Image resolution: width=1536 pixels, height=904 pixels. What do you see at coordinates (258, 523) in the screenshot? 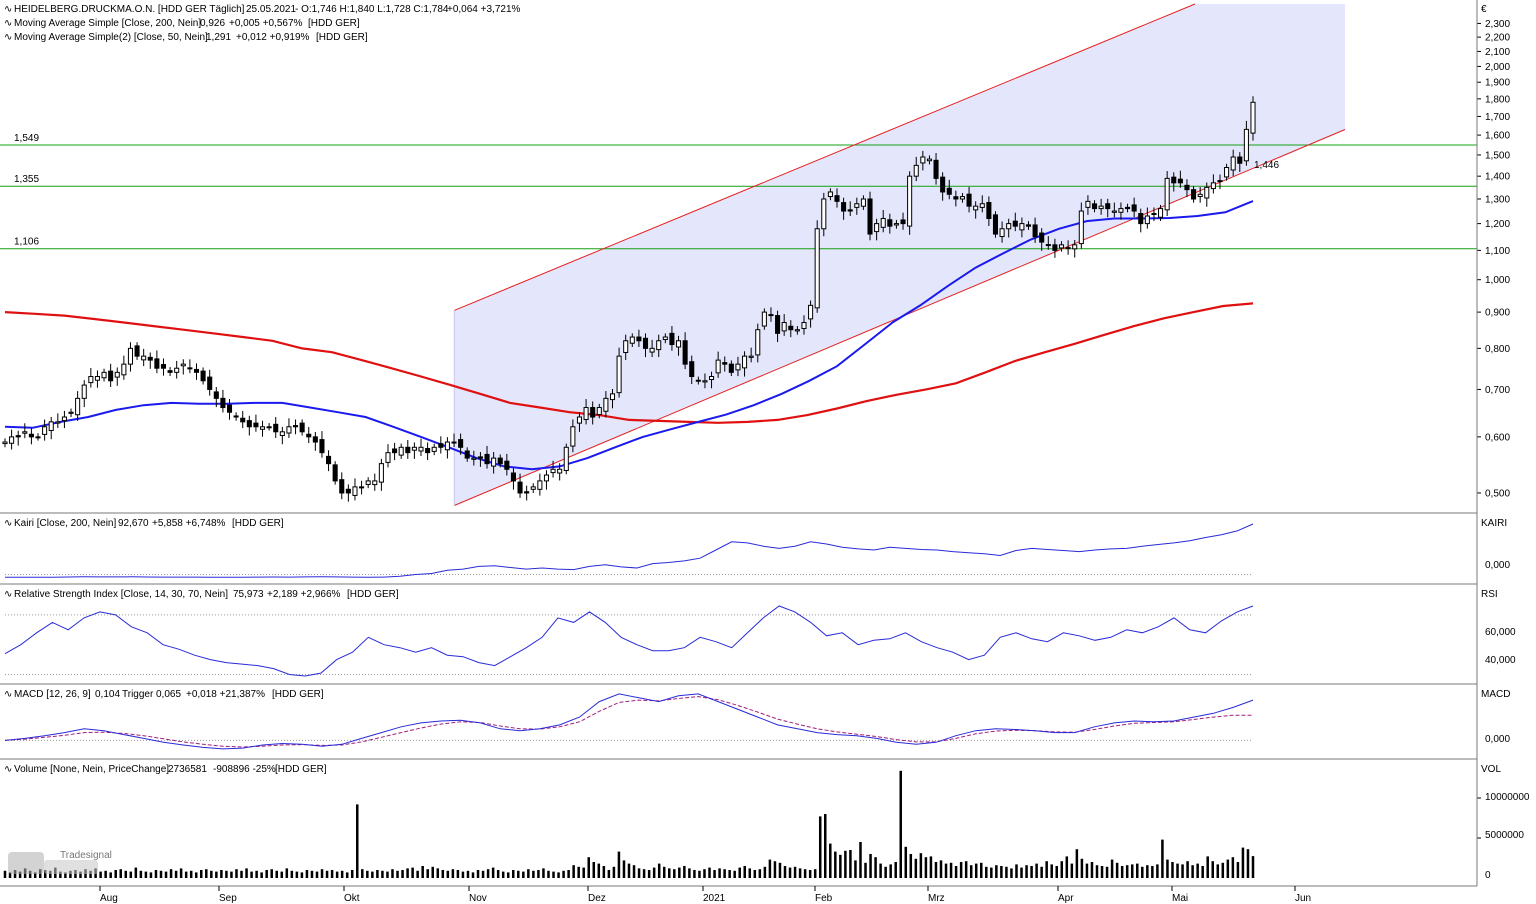
I see `kairi-suffix: [HDD GER]` at bounding box center [258, 523].